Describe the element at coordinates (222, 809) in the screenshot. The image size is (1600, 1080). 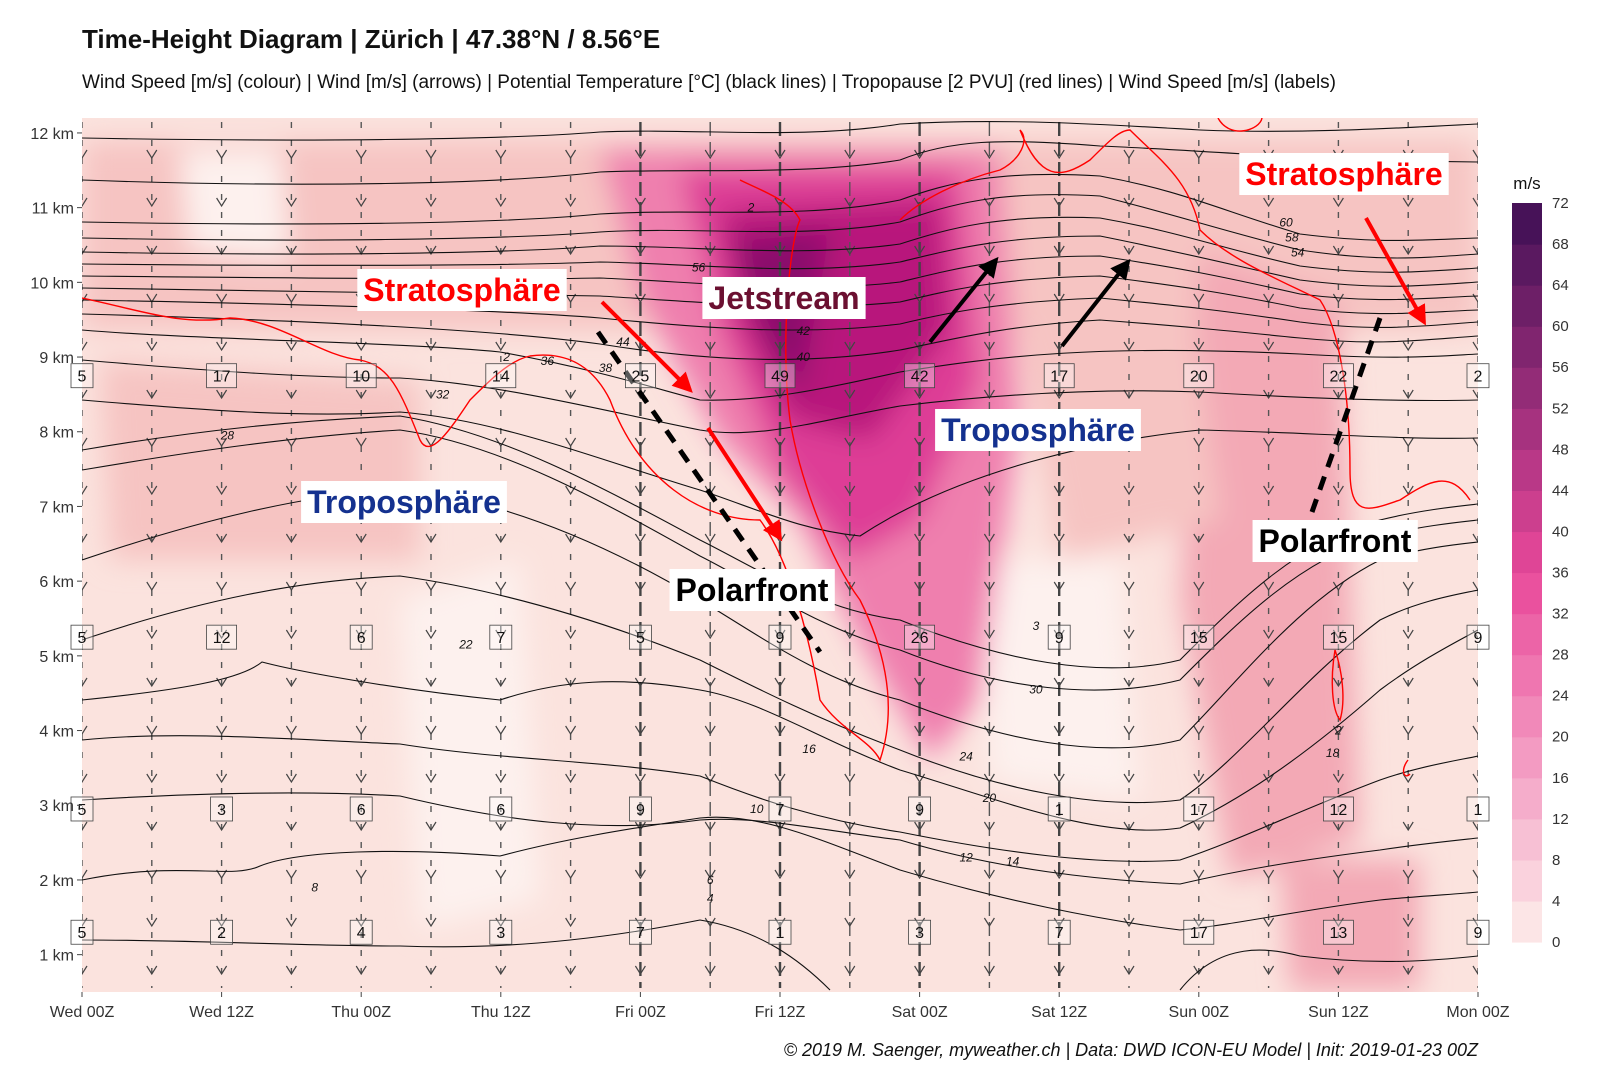
I see `wind-speed-label: 3` at that location.